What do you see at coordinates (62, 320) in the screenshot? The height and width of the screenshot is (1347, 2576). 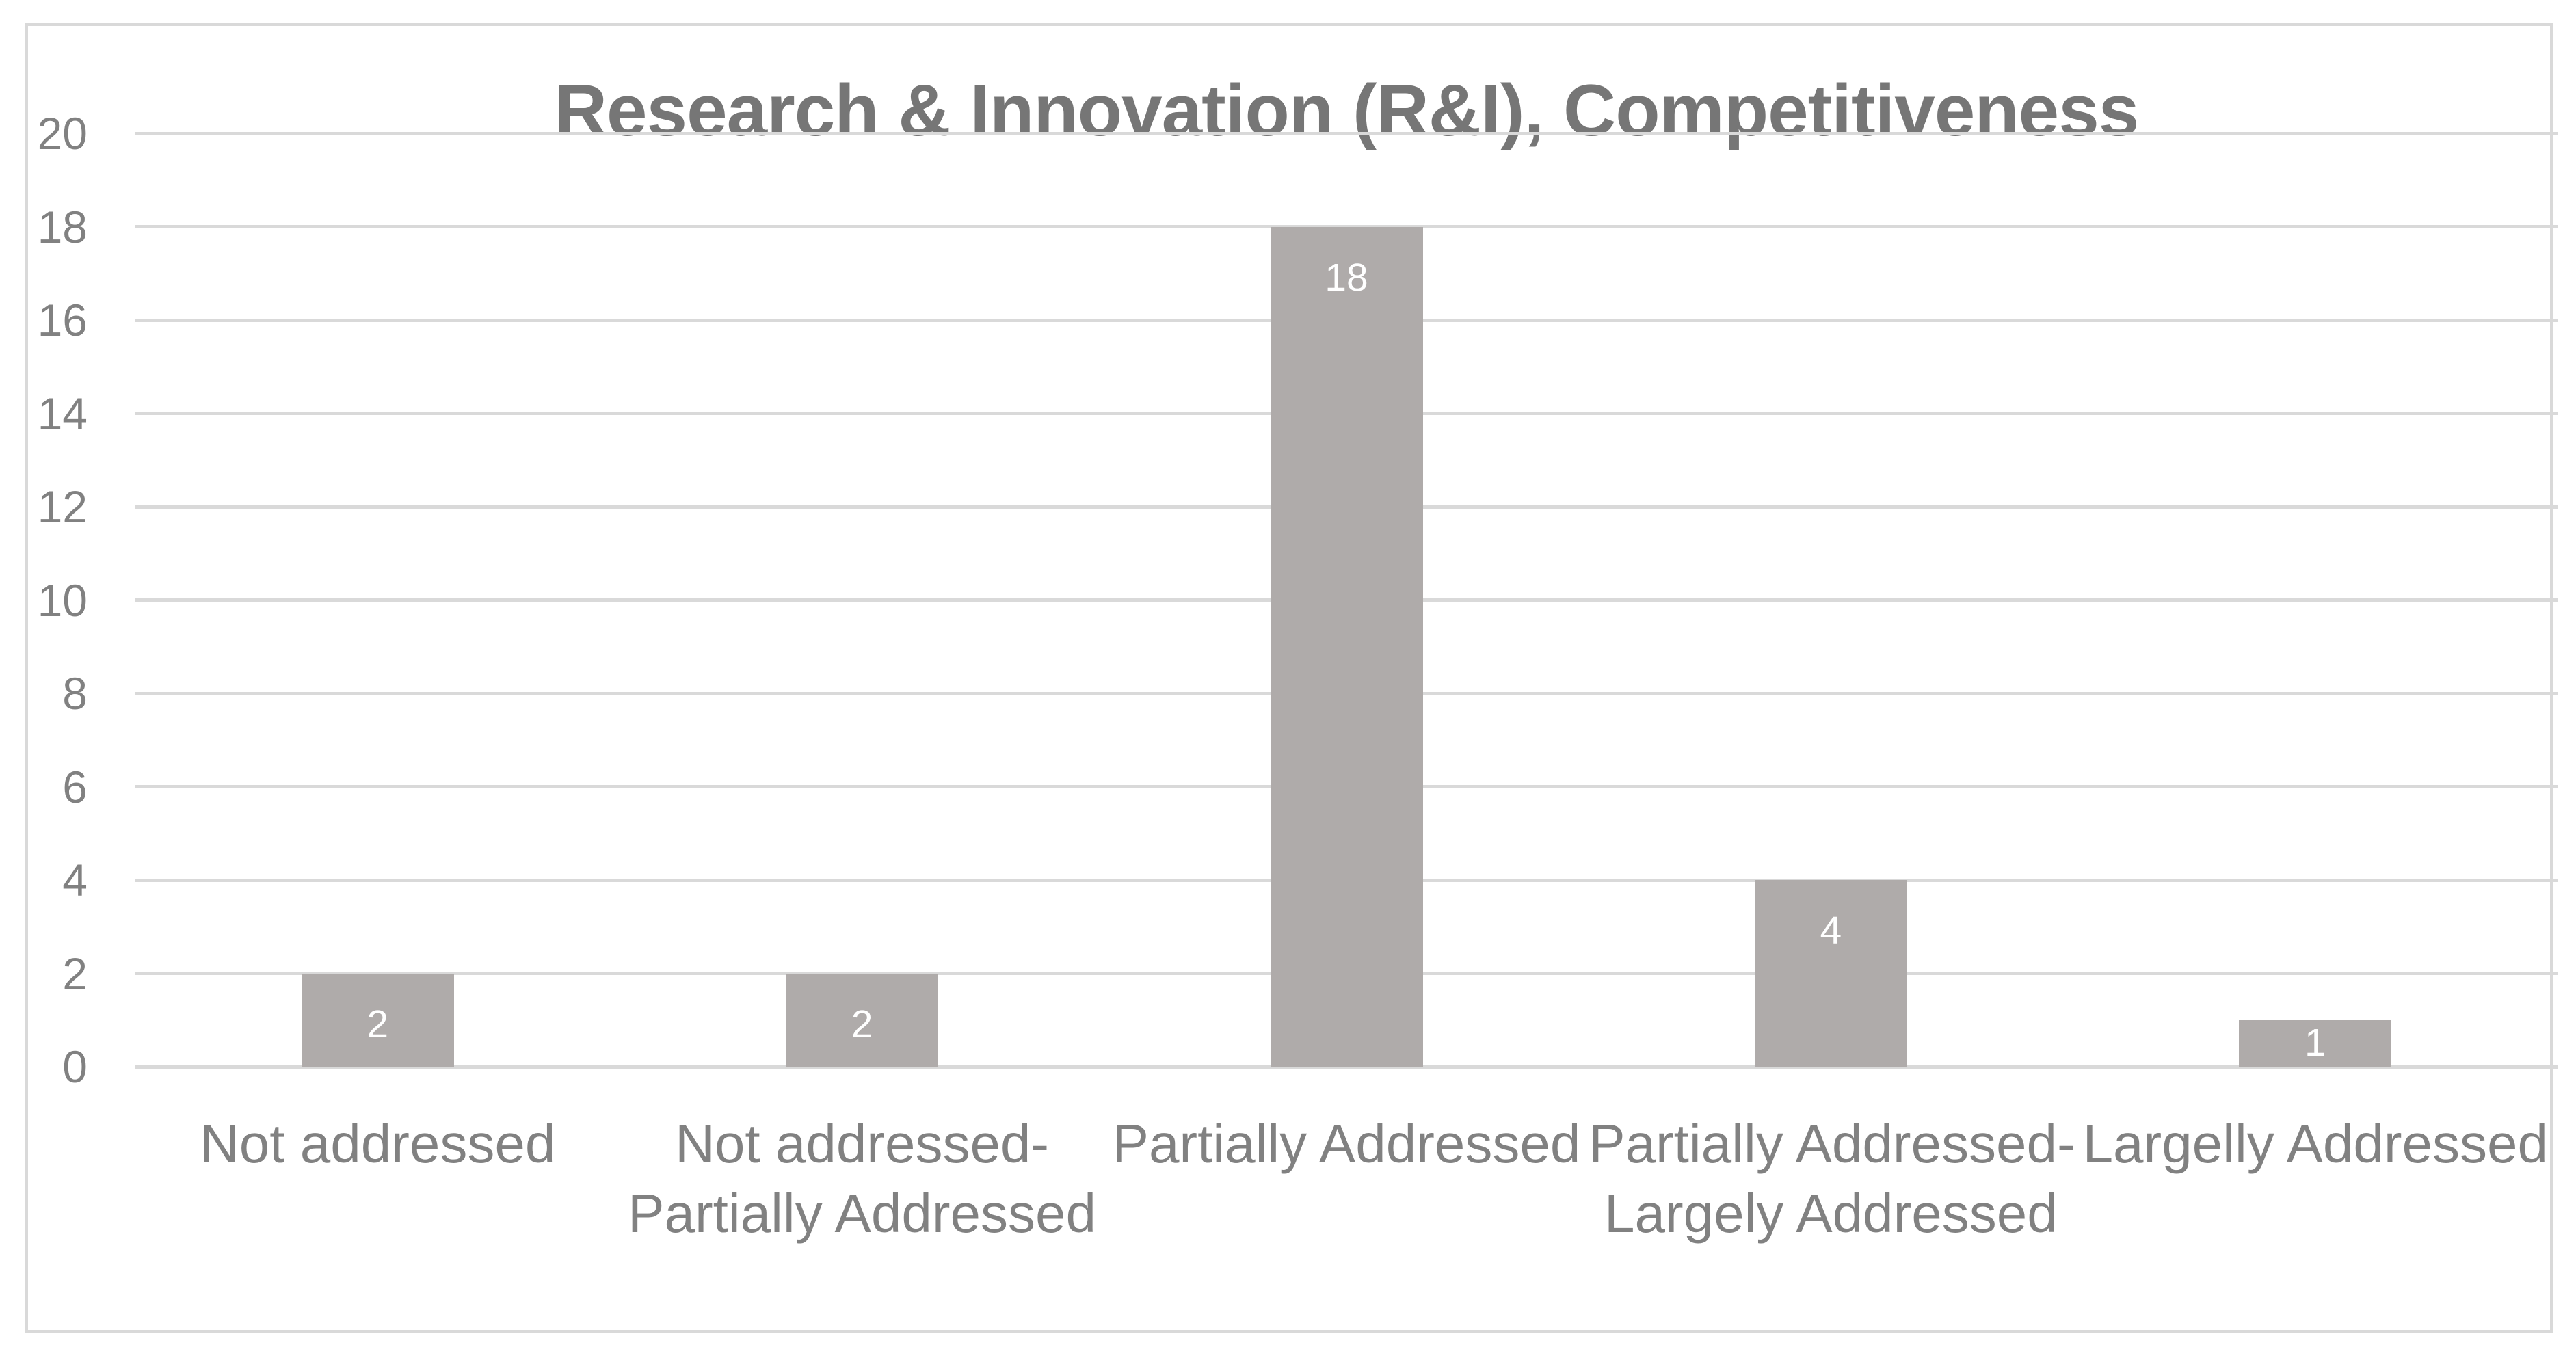 I see `y-tick-label: 16` at bounding box center [62, 320].